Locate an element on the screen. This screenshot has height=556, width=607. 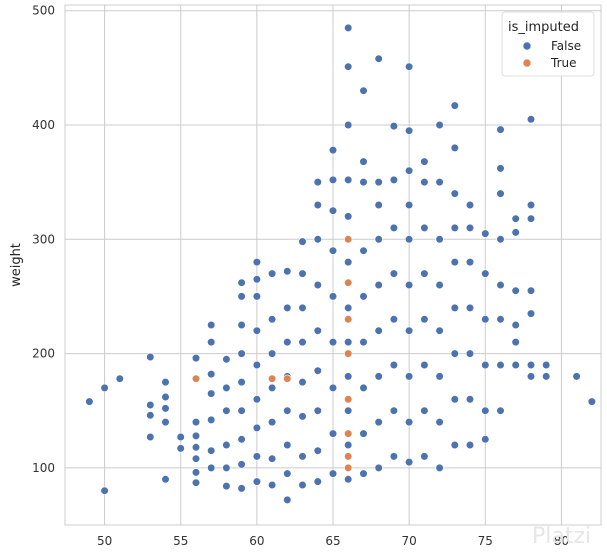
x-tick-label: 80 is located at coordinates (561, 541).